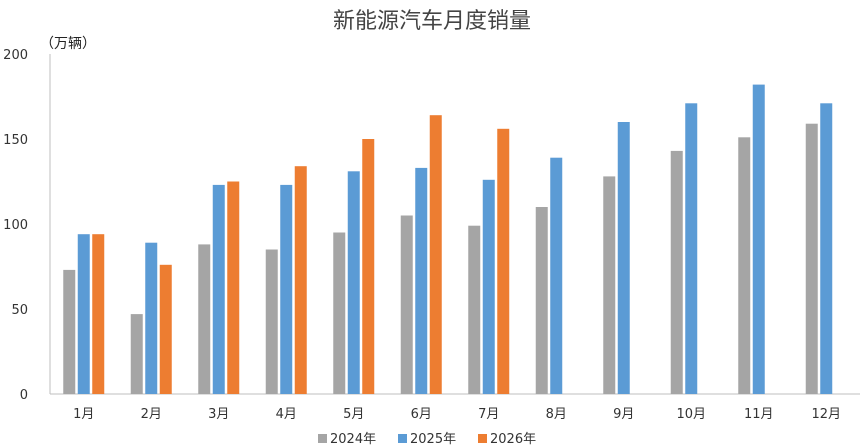 The width and height of the screenshot is (865, 448). Describe the element at coordinates (353, 439) in the screenshot. I see `legend-label: 2024年` at that location.